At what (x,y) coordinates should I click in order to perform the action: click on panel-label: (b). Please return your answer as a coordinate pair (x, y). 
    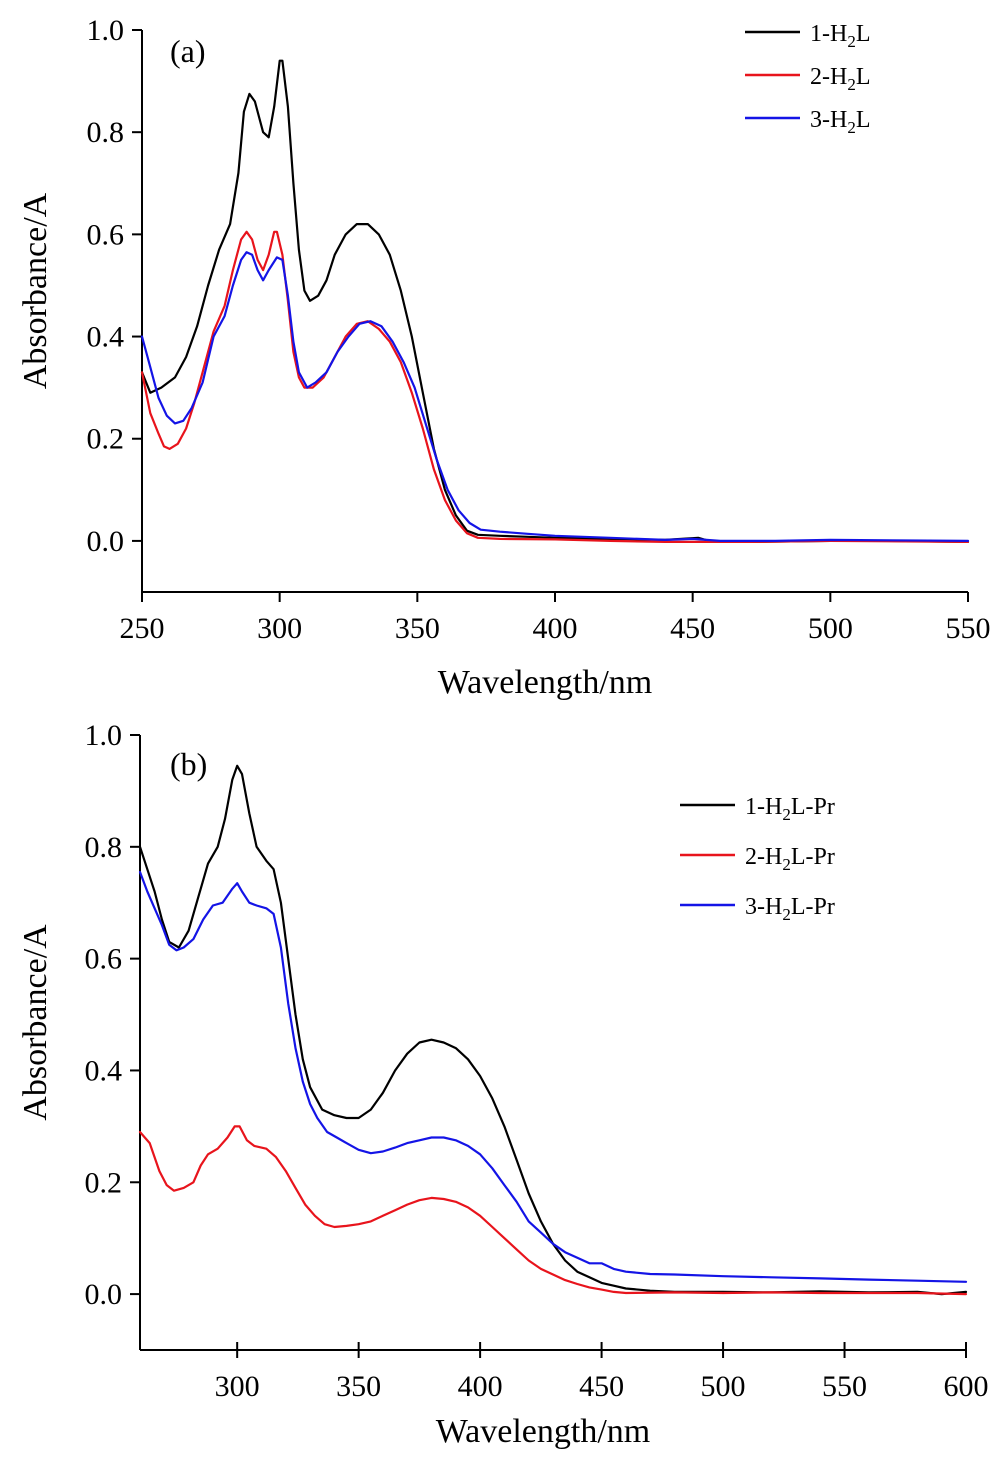
    Looking at the image, I should click on (188, 764).